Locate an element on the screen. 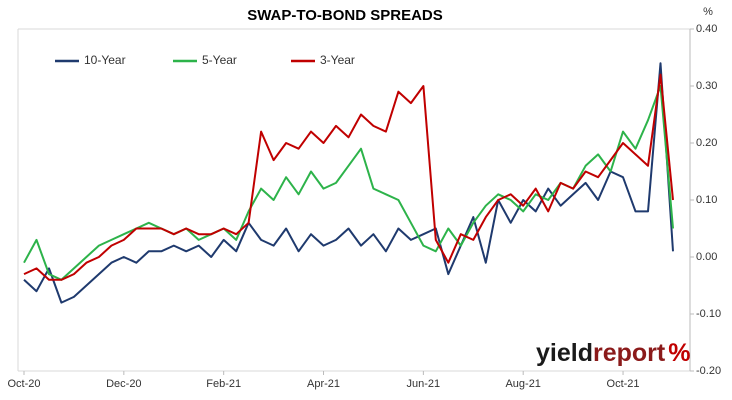 The image size is (732, 400). logo-part: % is located at coordinates (679, 353).